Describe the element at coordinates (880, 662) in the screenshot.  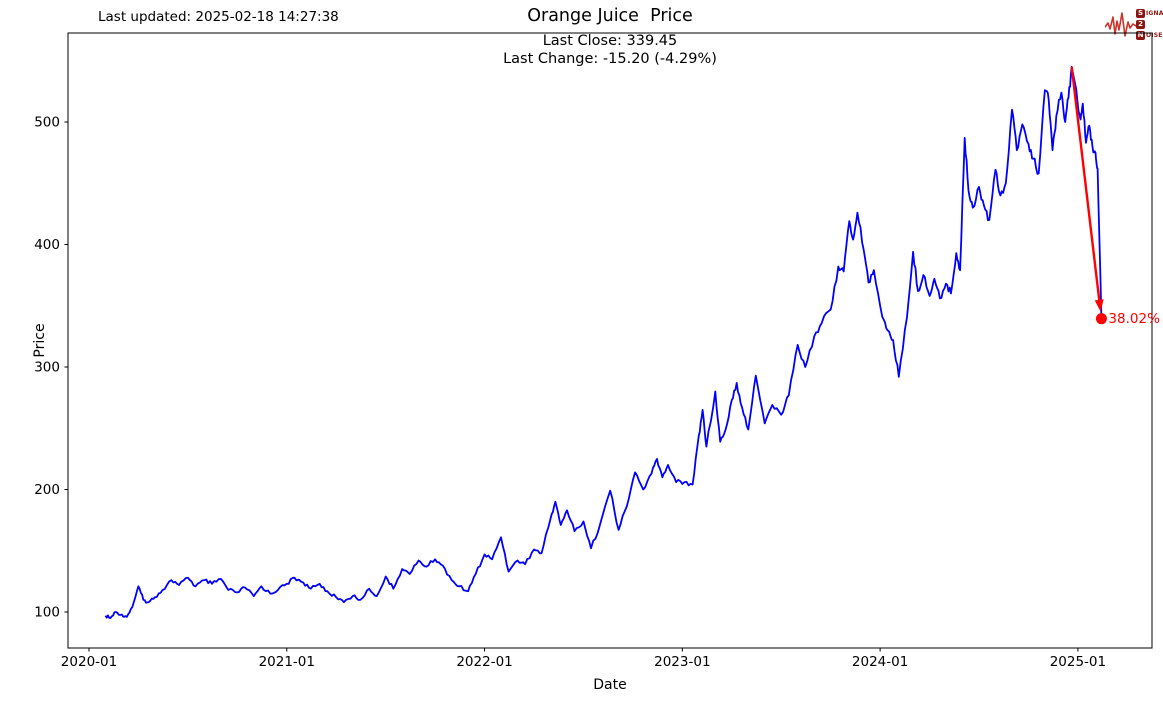
I see `x-tick-label: 2024-01` at that location.